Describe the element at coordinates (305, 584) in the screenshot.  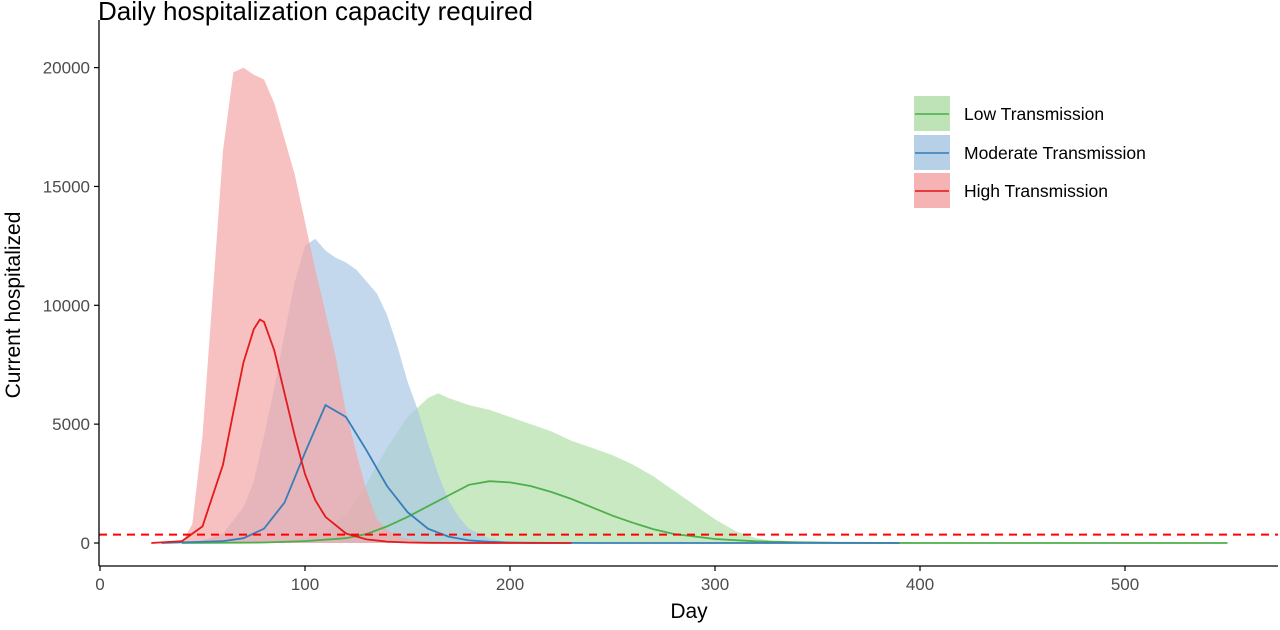
I see `x-tick-label: 100` at that location.